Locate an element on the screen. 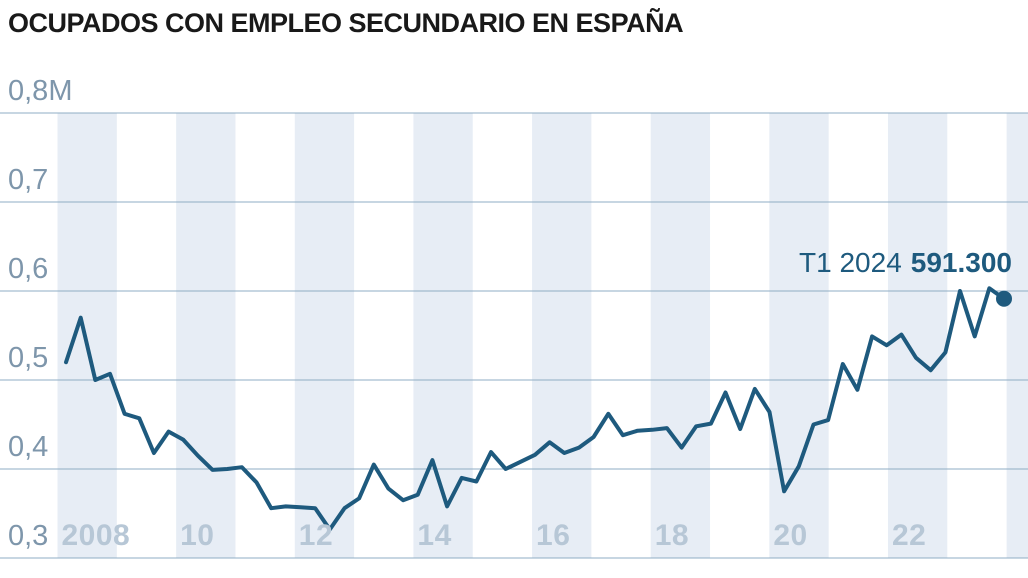 The image size is (1028, 578). annotation-period-label: T1 2024 is located at coordinates (850, 262).